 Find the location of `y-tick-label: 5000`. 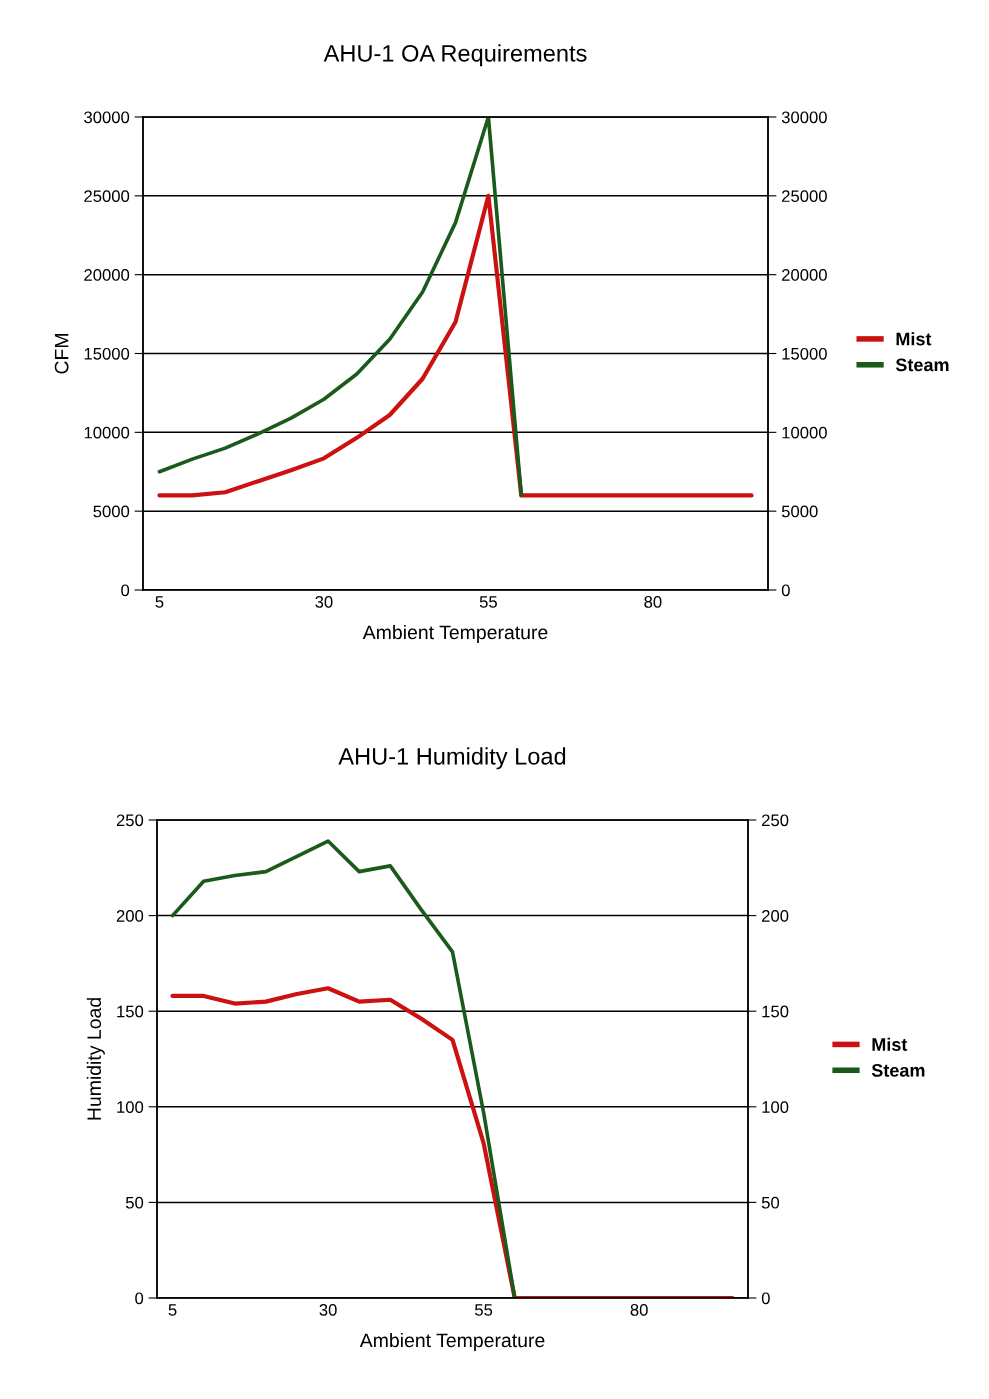

y-tick-label: 5000 is located at coordinates (111, 511).